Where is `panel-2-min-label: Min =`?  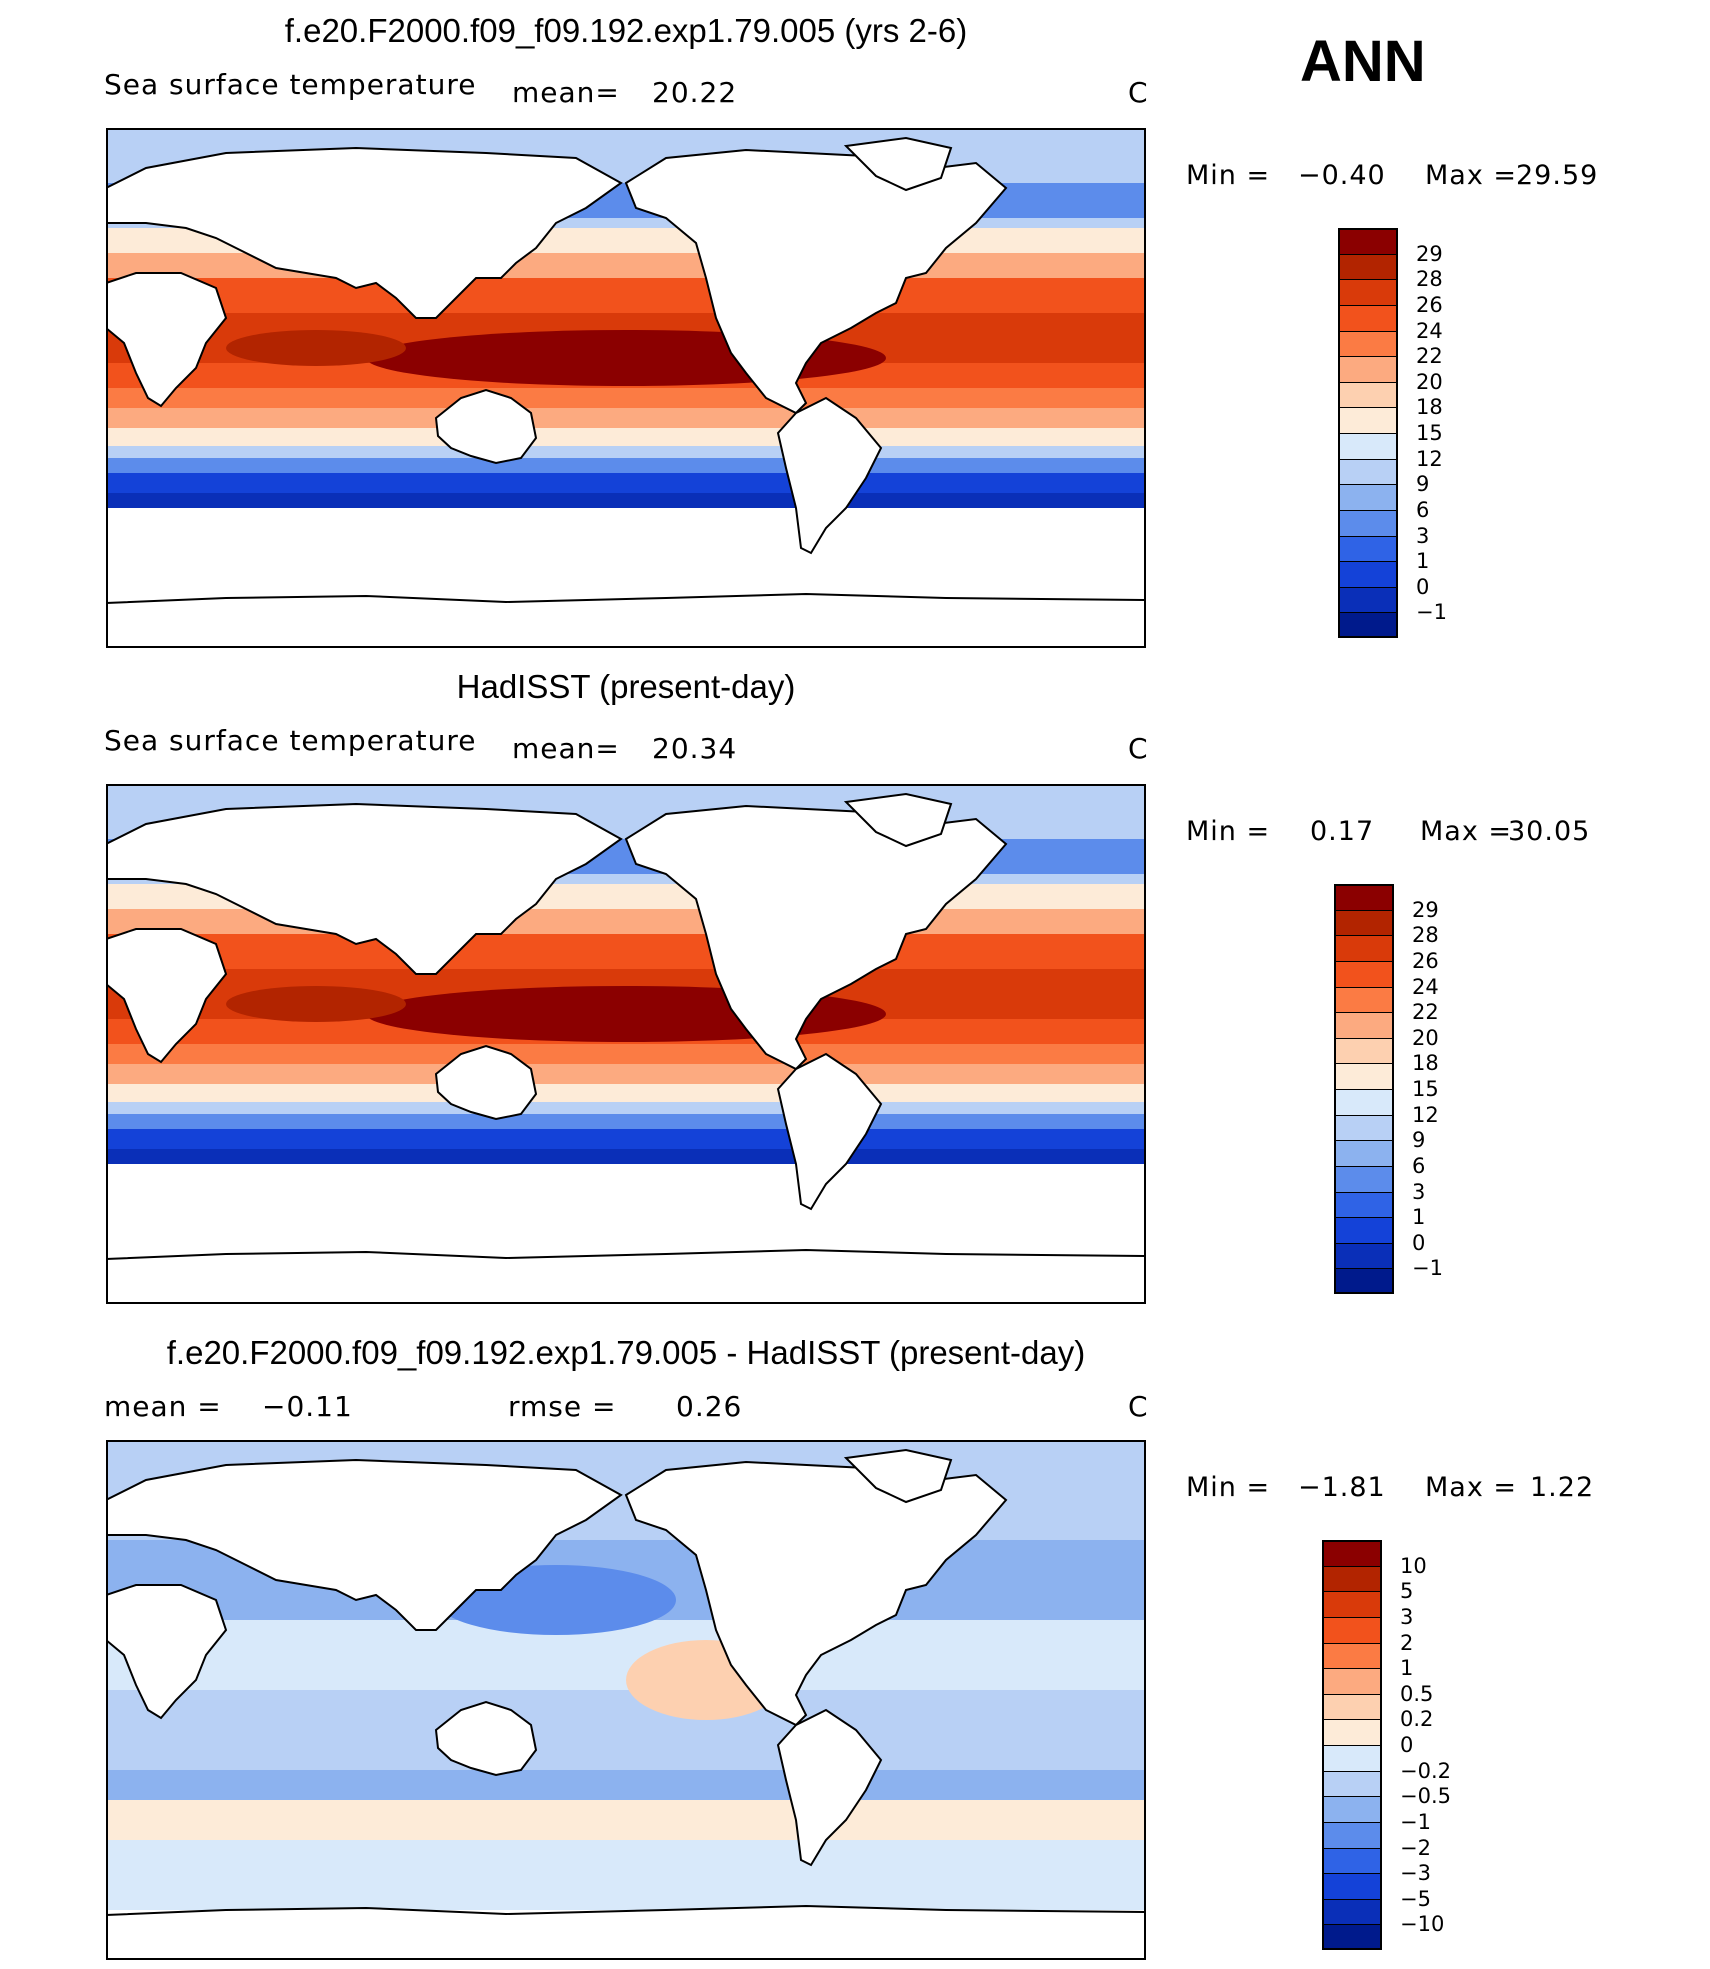 panel-2-min-label: Min = is located at coordinates (1228, 831).